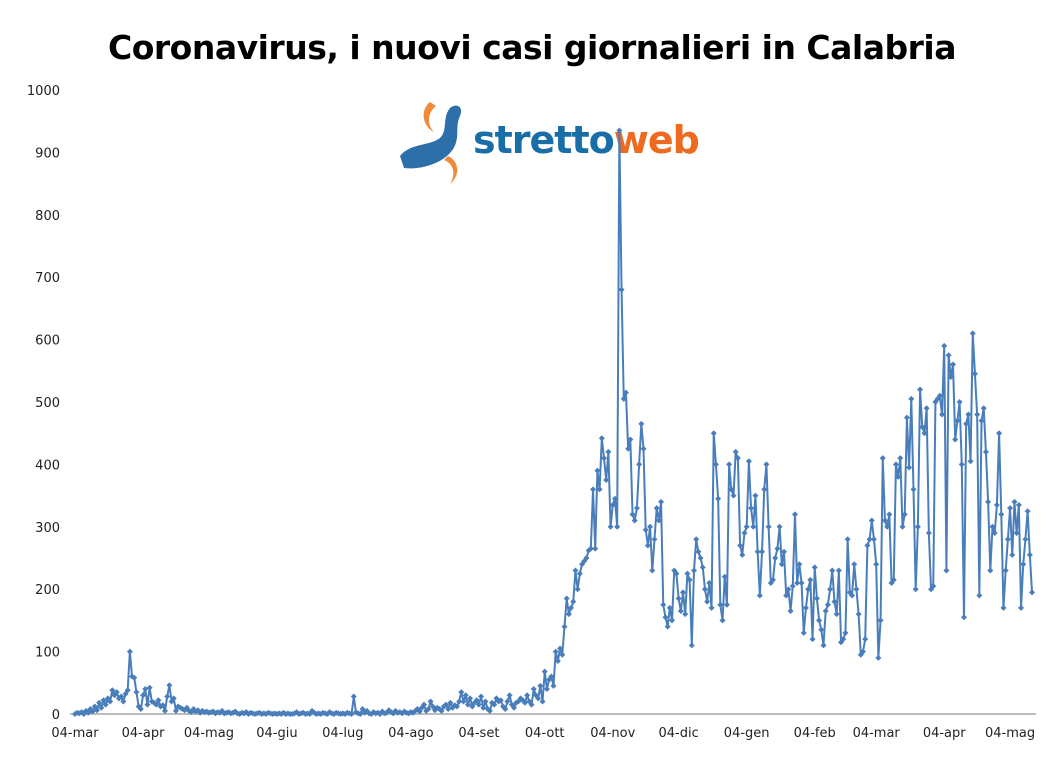 This screenshot has width=1064, height=768. I want to click on x-tick-label: 04-dic, so click(679, 733).